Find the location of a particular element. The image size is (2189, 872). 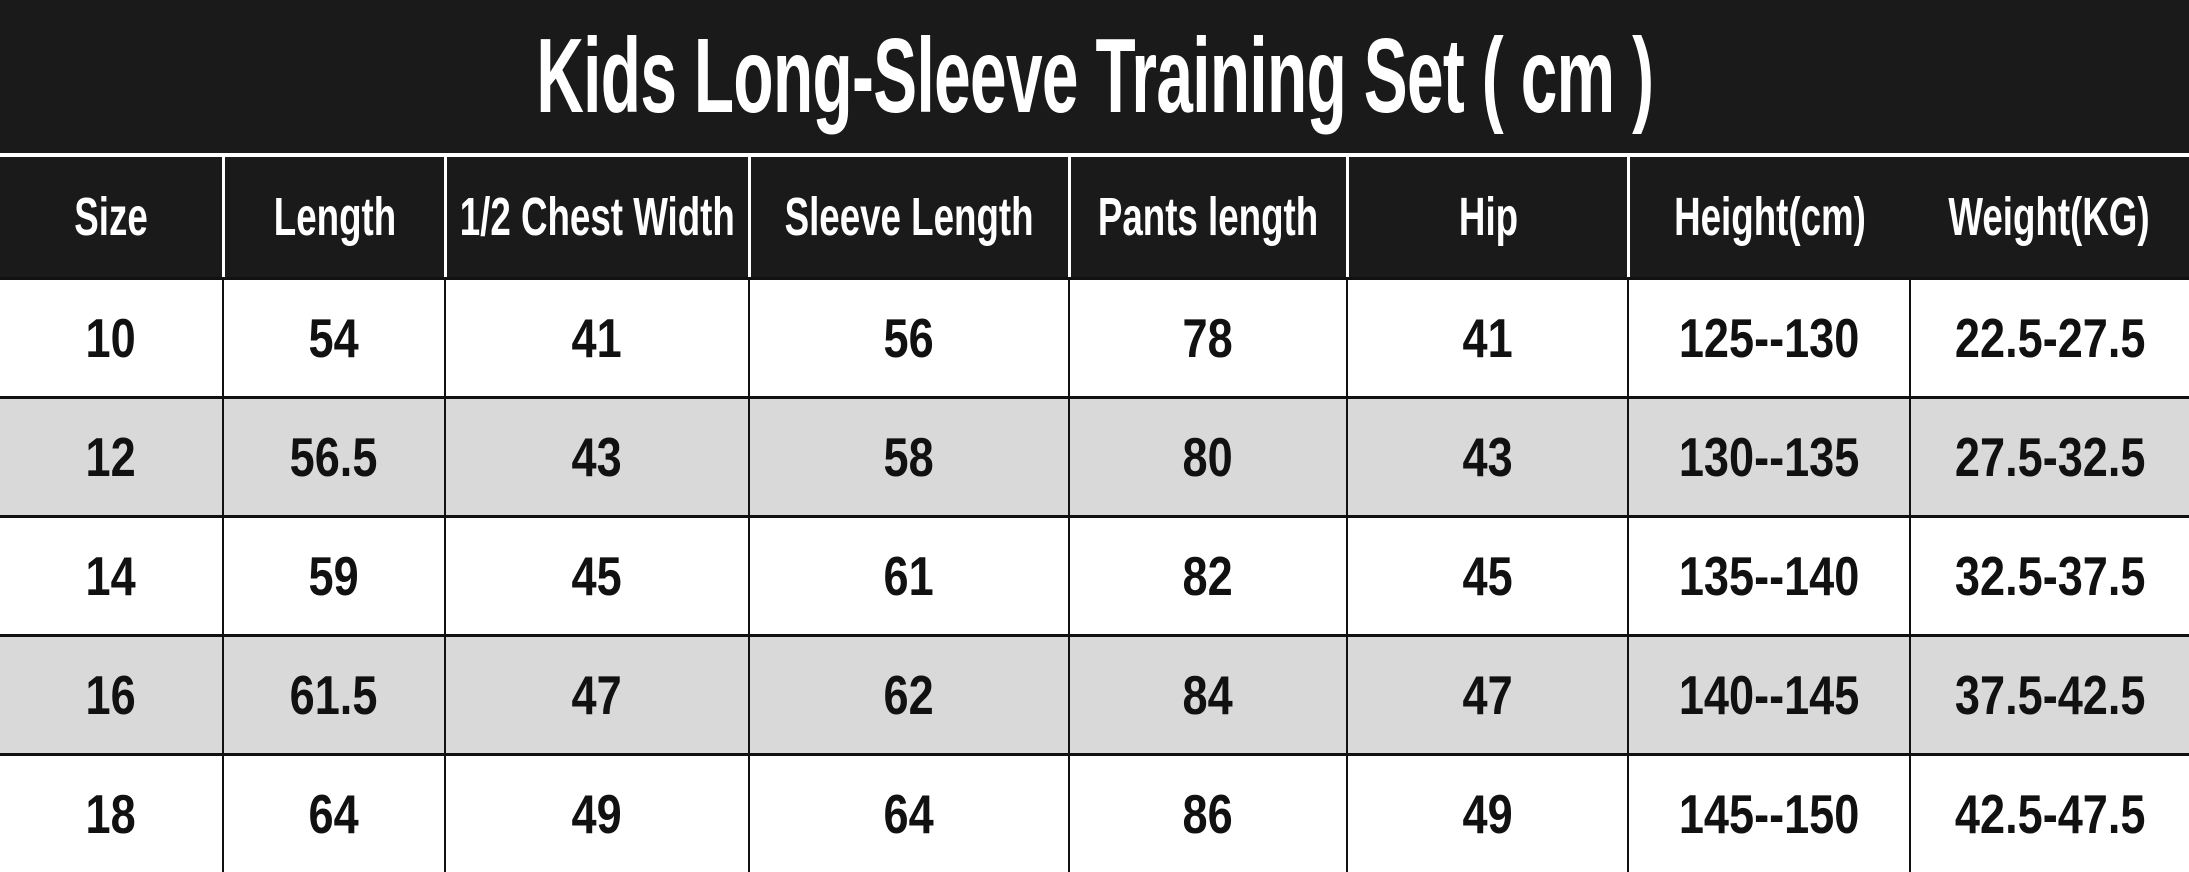

cell-size: 14 is located at coordinates (111, 574).